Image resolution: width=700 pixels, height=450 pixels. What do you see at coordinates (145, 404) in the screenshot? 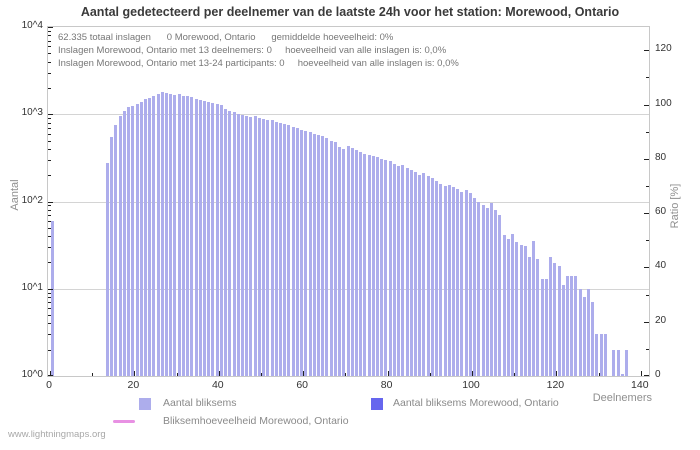
I see `legend-swatch-aantal-bliksems` at bounding box center [145, 404].